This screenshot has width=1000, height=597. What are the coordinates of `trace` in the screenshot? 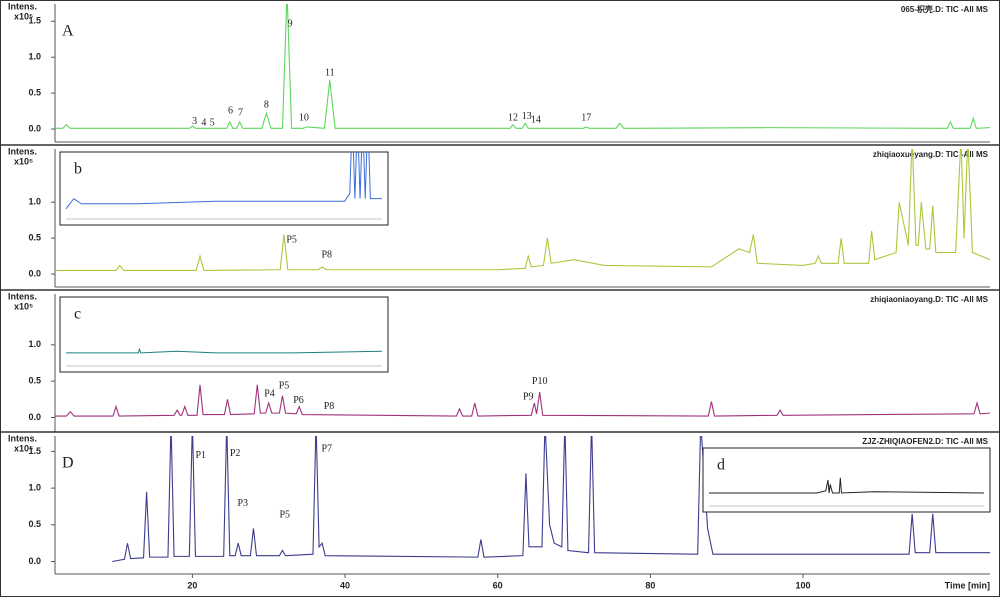 It's located at (522, 400).